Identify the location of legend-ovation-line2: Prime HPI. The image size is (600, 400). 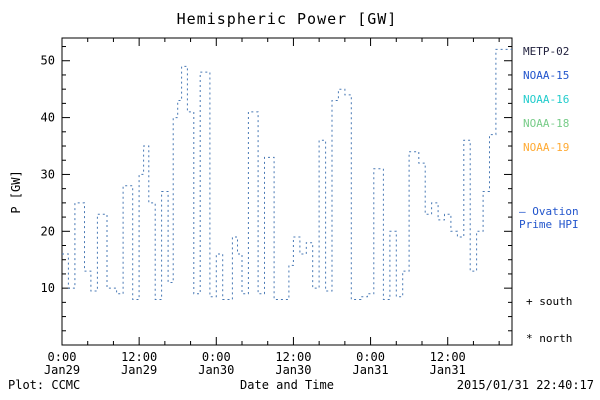
(549, 224).